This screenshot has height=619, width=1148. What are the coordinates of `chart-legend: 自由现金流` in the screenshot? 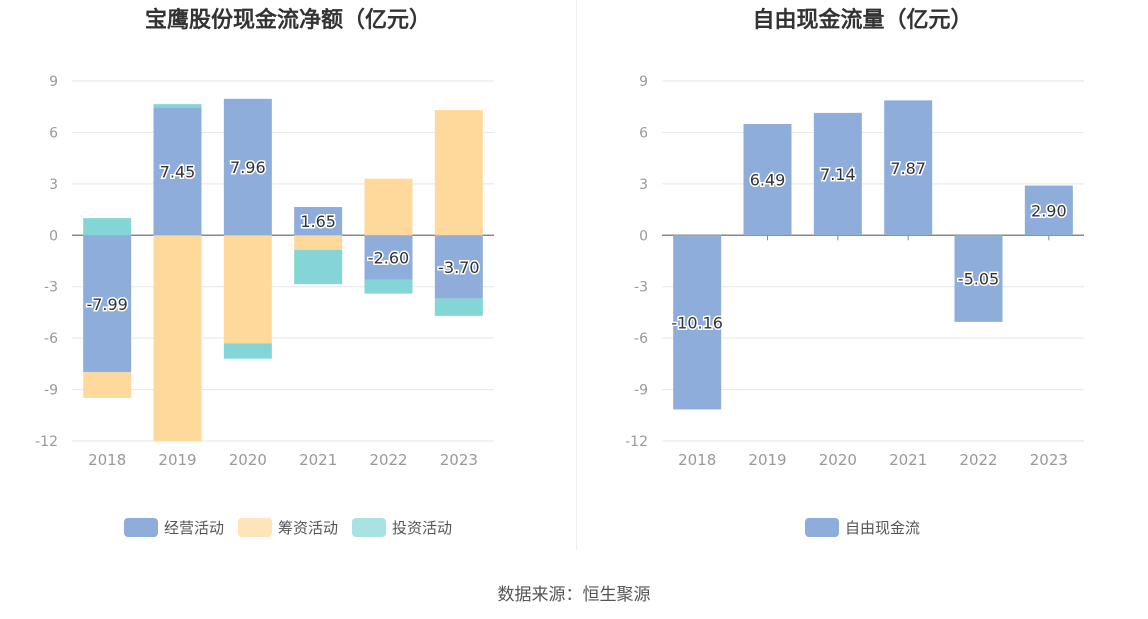 It's located at (862, 527).